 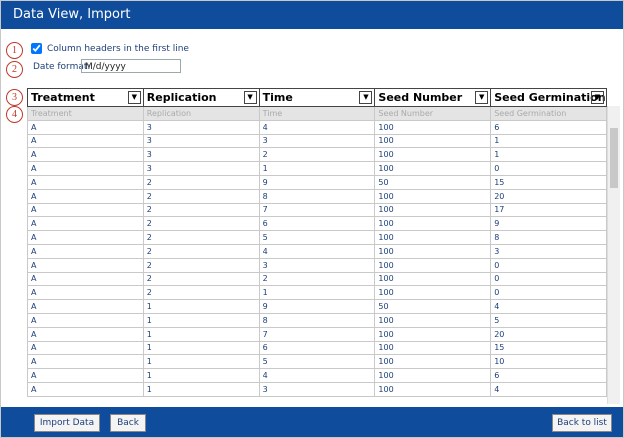 I want to click on scrollbar, so click(x=613, y=255).